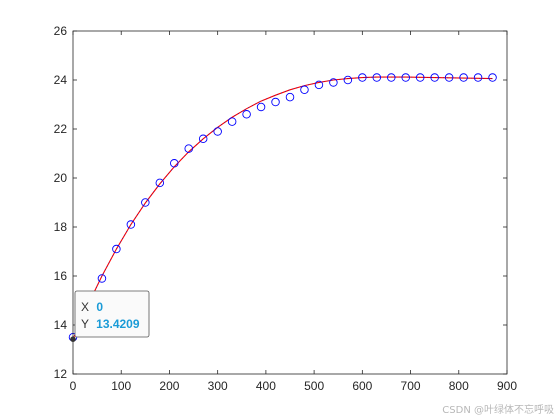 This screenshot has height=420, width=560. I want to click on y-tick-label: 24, so click(61, 80).